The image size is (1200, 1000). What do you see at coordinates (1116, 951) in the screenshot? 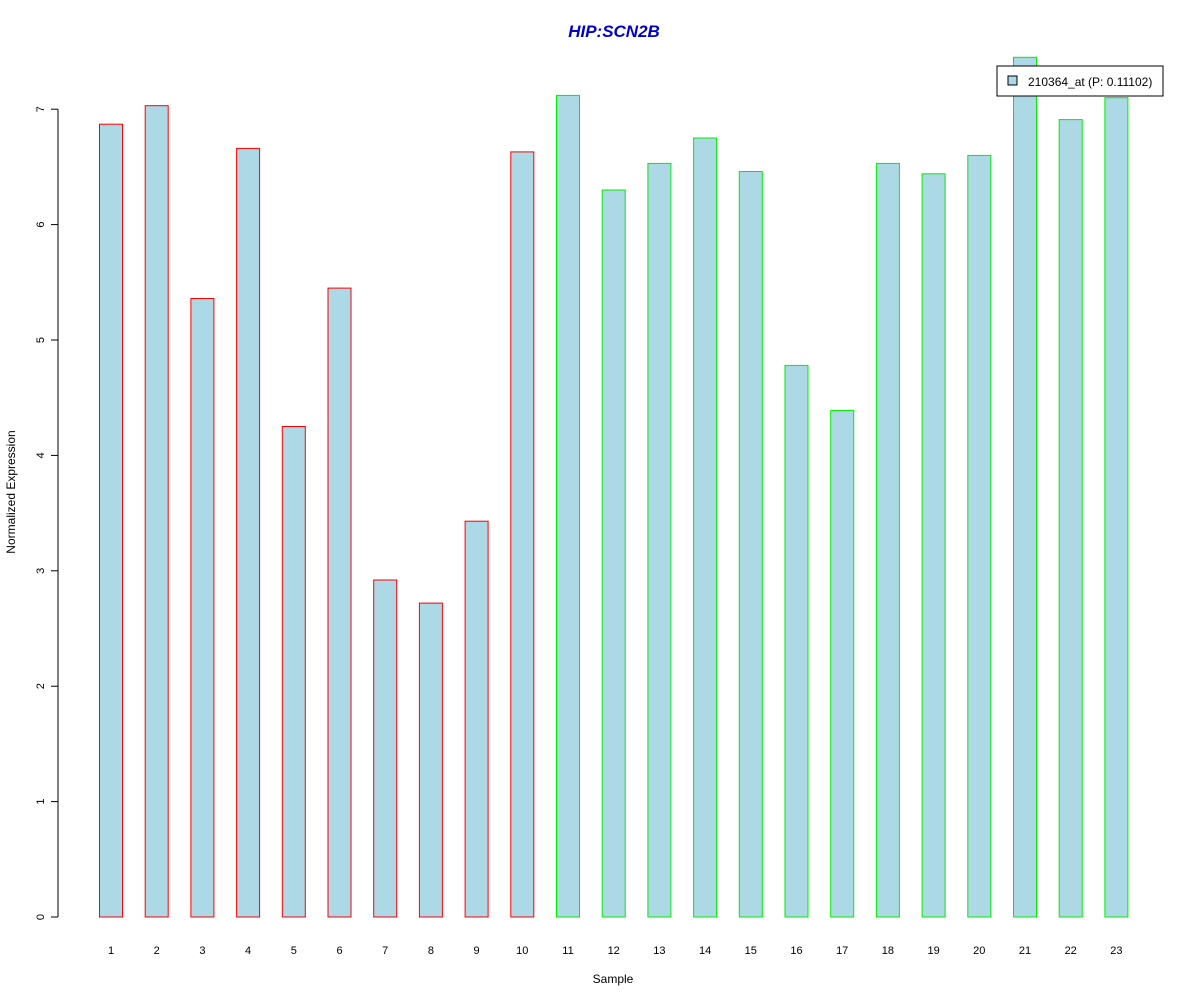
I see `x-tick-label-23: 23` at bounding box center [1116, 951].